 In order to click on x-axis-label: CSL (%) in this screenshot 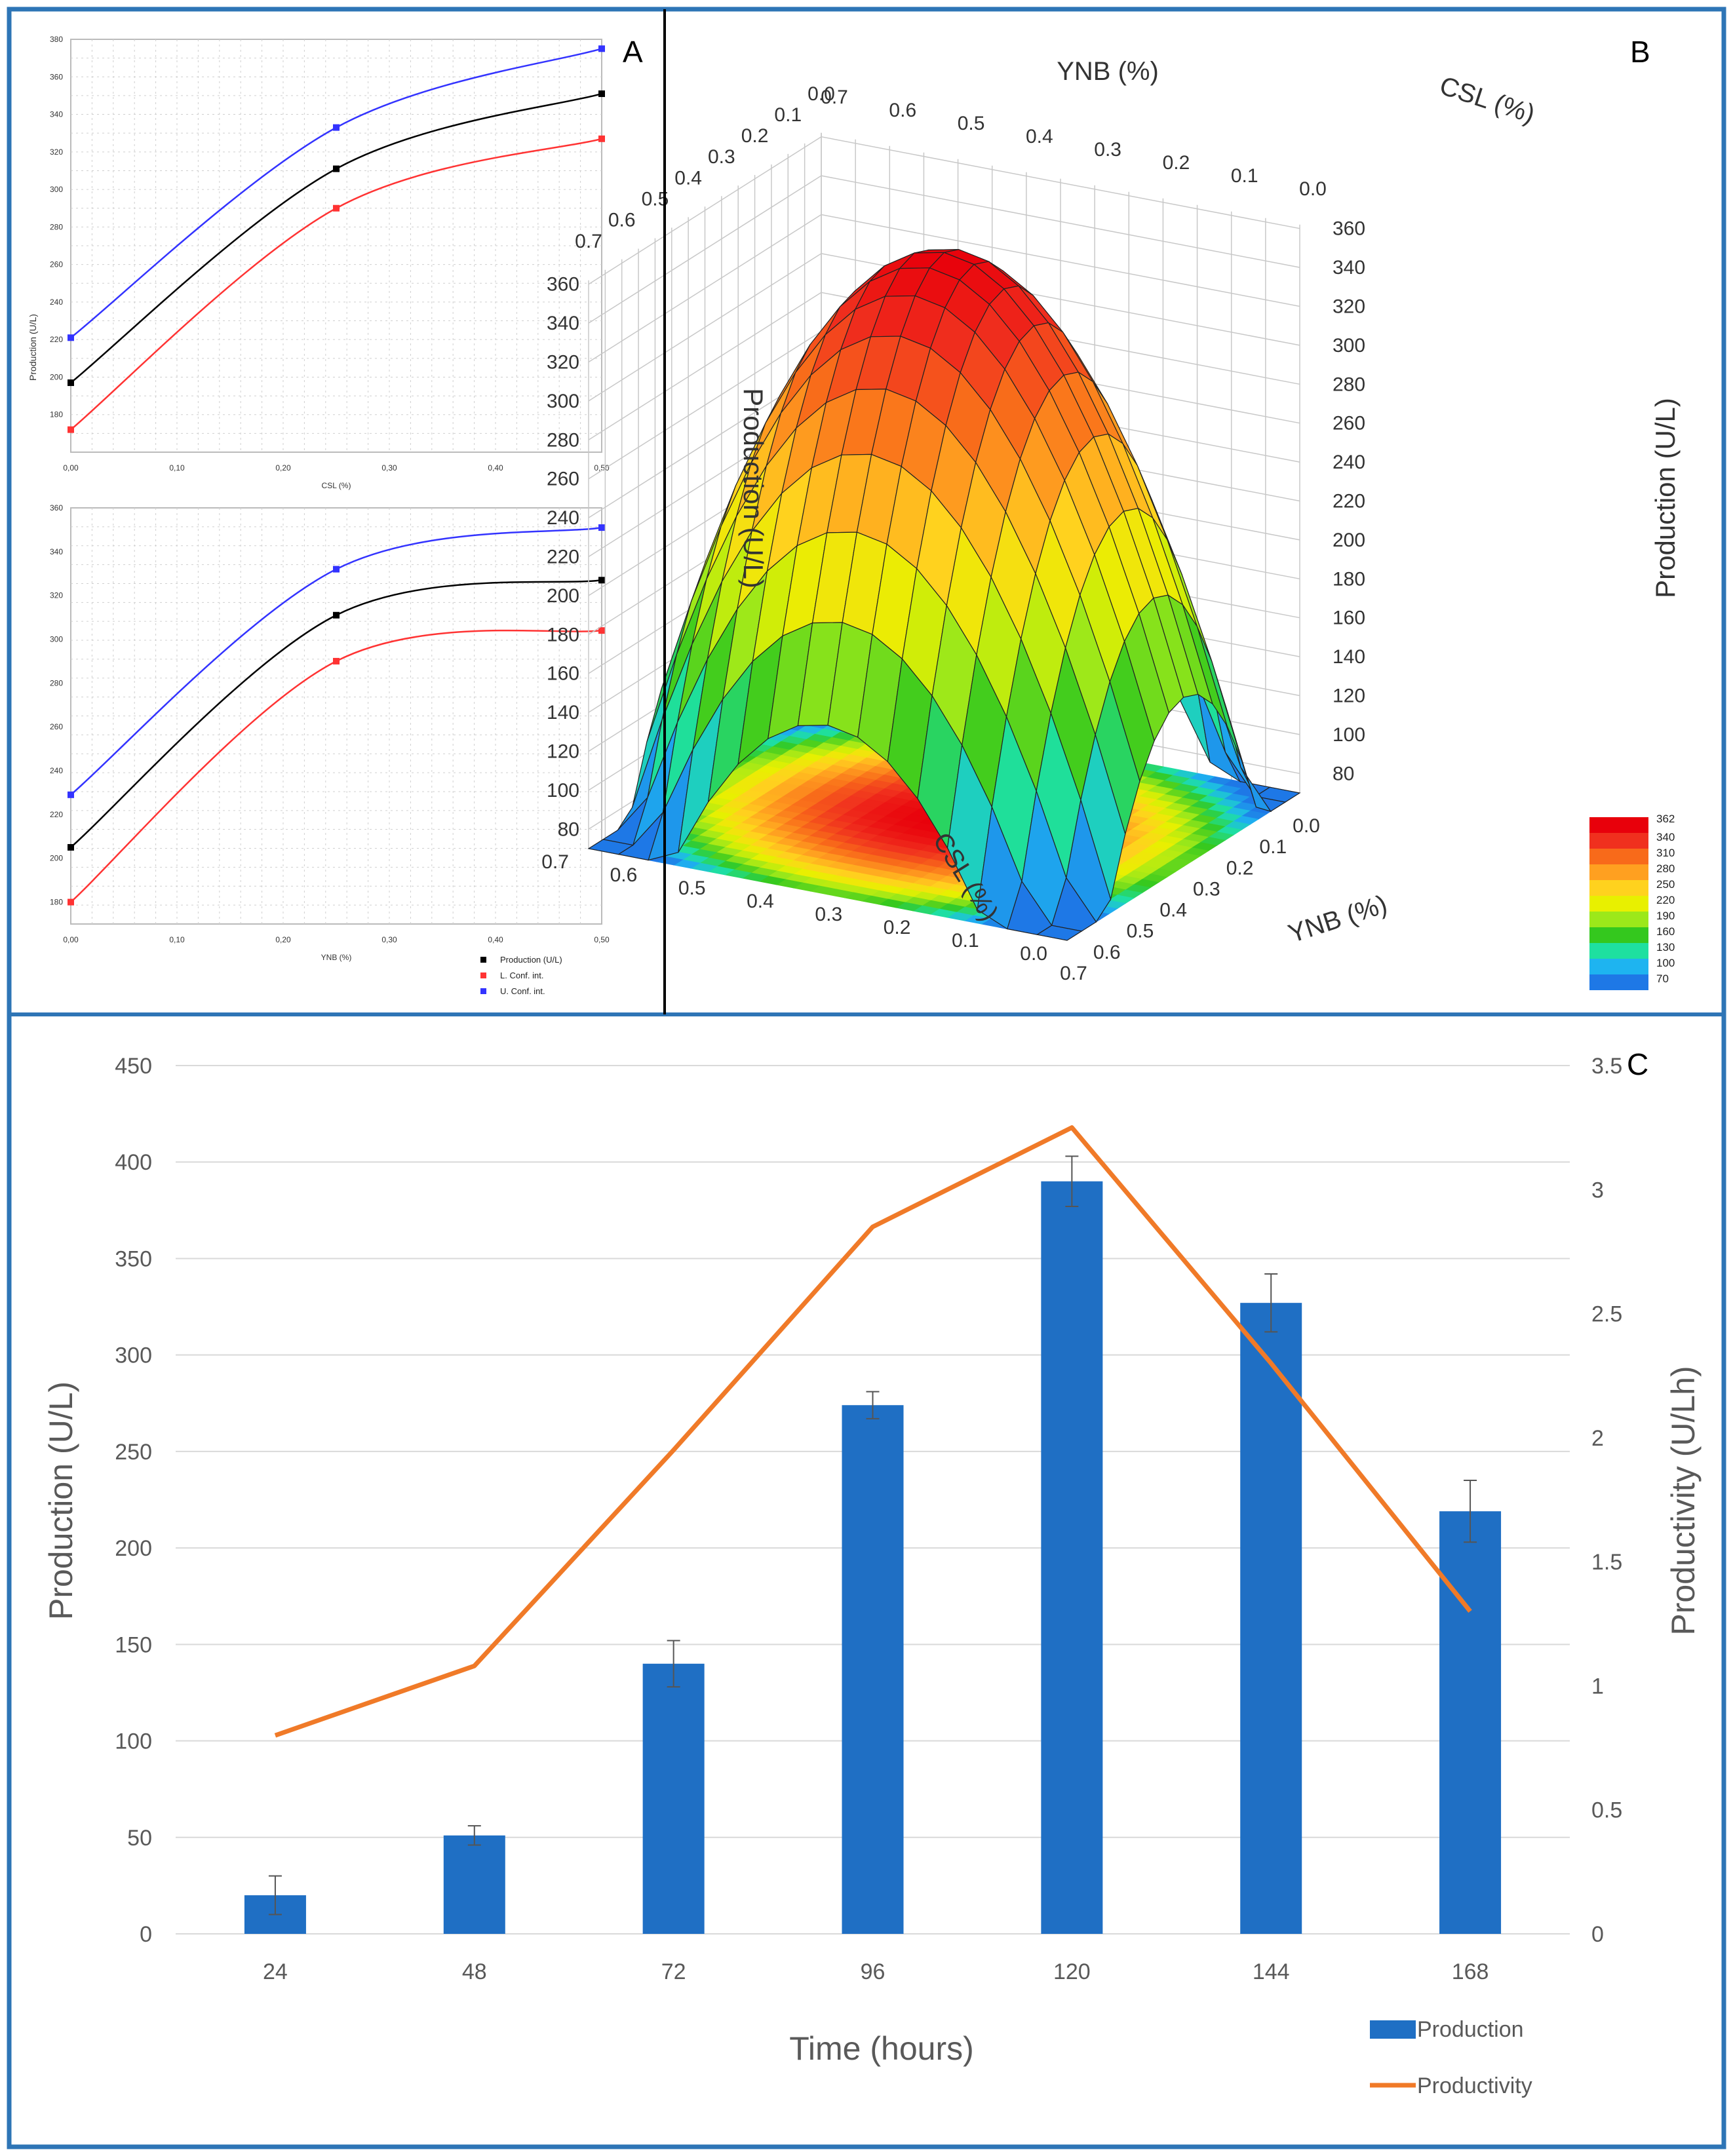, I will do `click(336, 485)`.